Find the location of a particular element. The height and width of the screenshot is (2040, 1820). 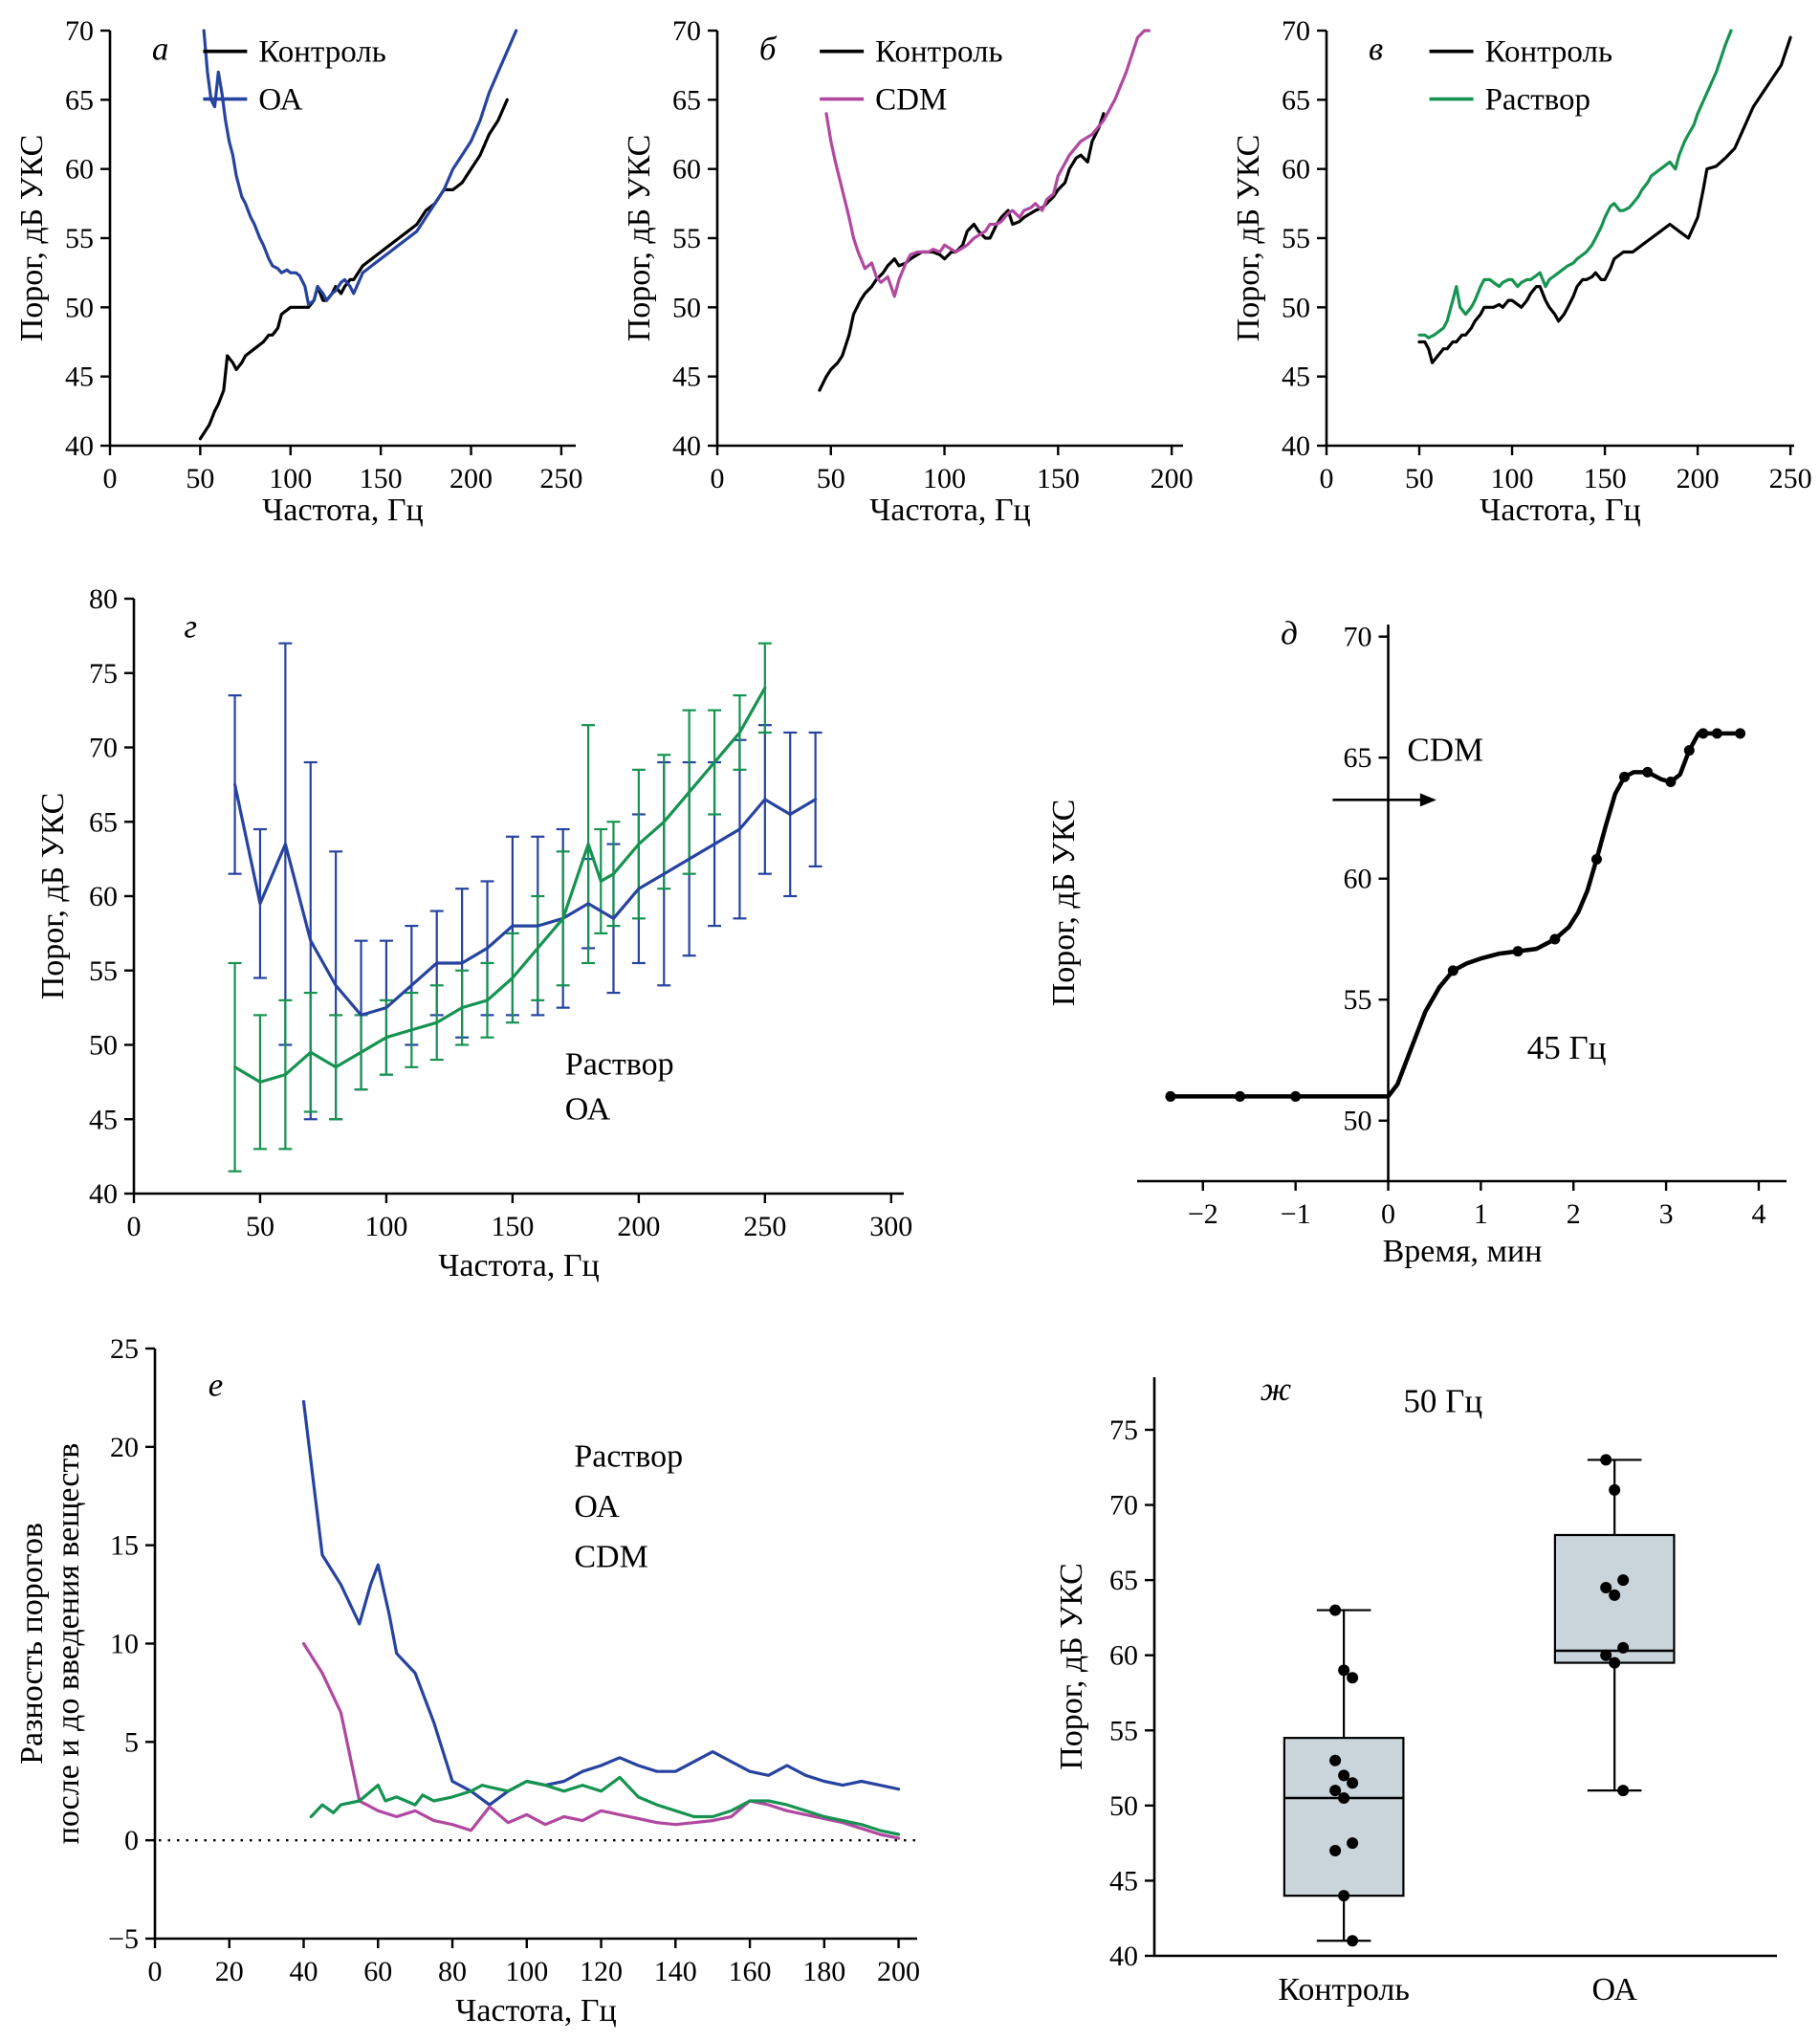

panel-e-text: 80 is located at coordinates (452, 1971).